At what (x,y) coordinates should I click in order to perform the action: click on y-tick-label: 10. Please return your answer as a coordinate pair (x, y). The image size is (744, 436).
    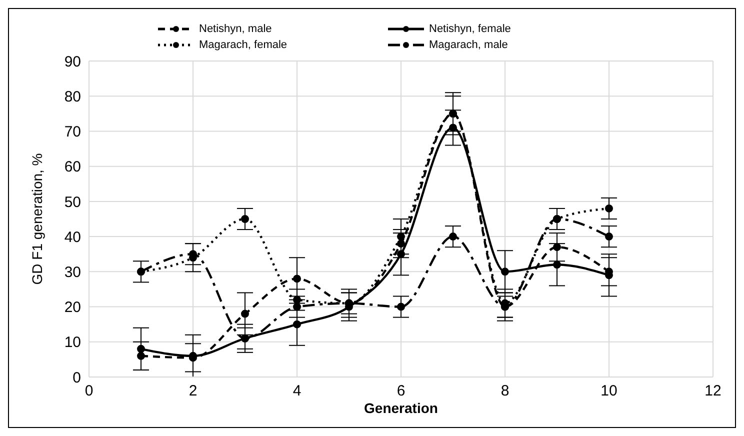
    Looking at the image, I should click on (72, 343).